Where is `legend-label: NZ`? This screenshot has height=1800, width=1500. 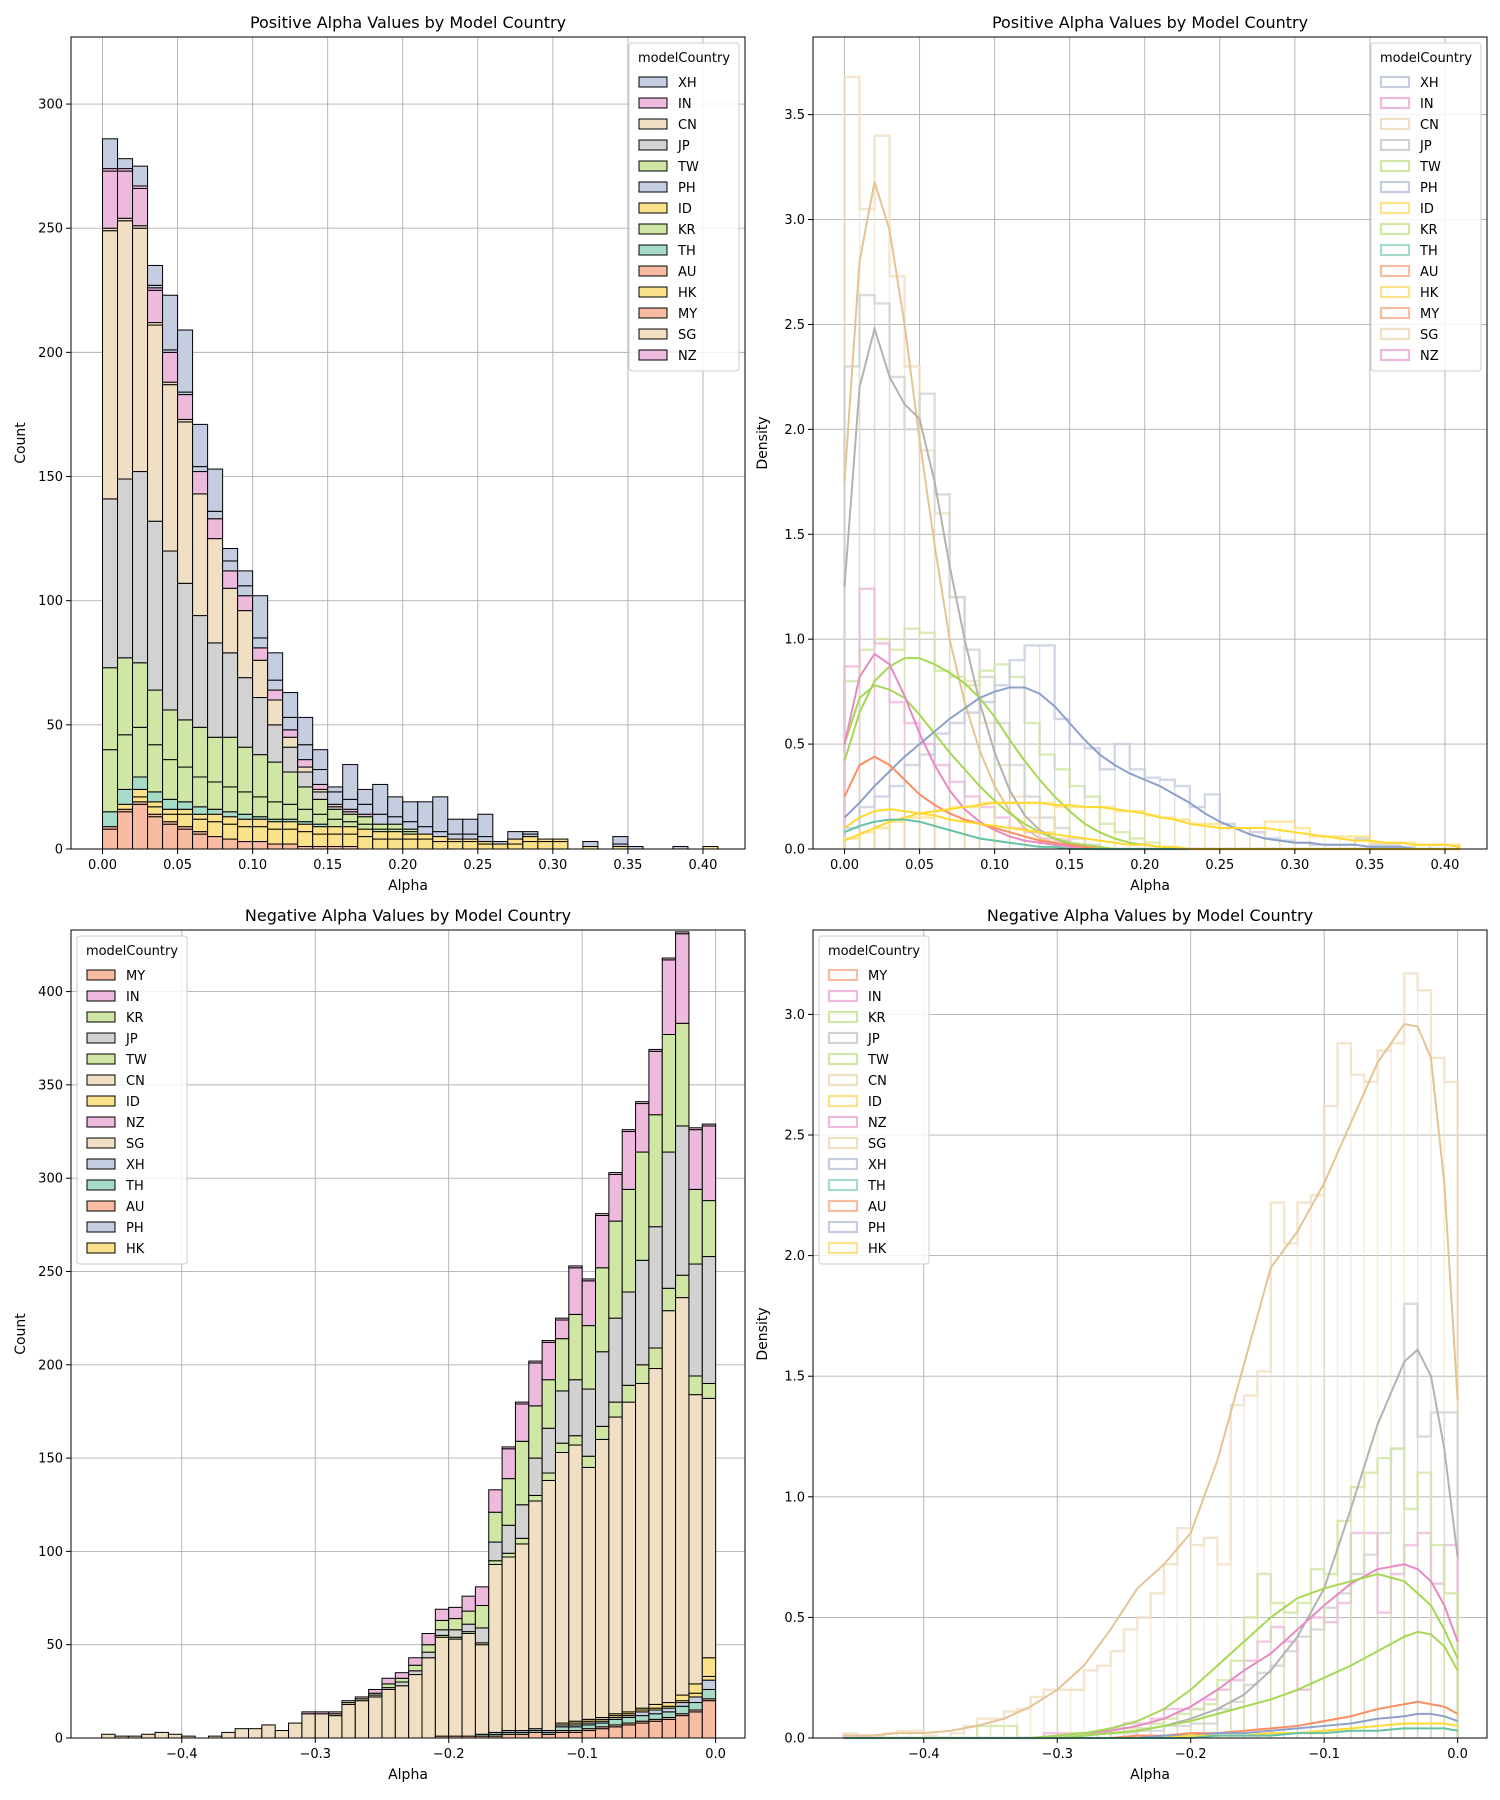 legend-label: NZ is located at coordinates (687, 356).